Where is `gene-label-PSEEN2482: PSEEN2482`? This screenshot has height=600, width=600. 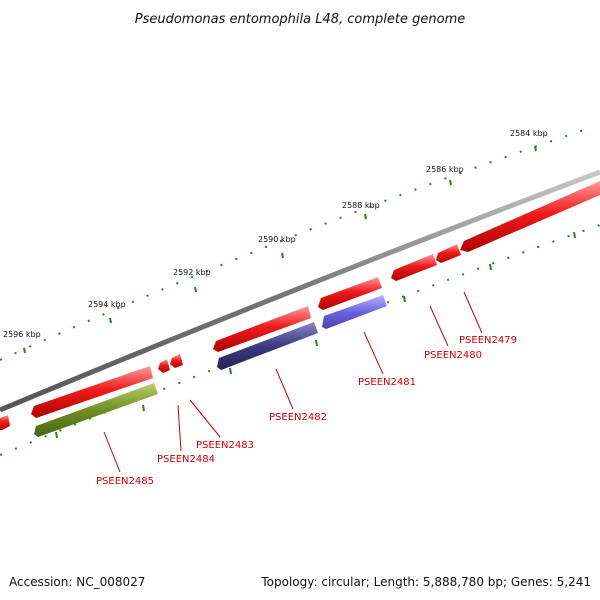 gene-label-PSEEN2482: PSEEN2482 is located at coordinates (298, 417).